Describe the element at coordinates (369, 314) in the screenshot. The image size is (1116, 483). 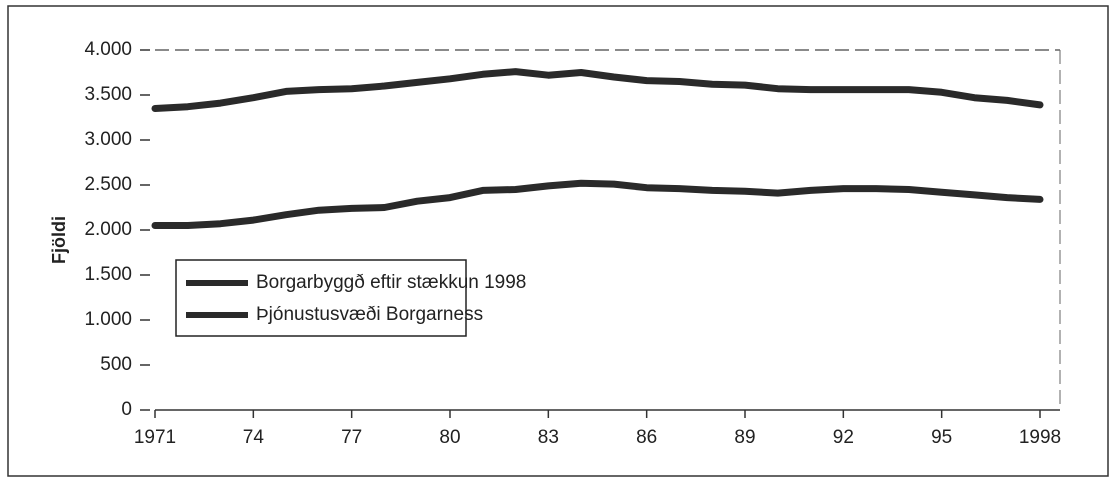
I see `legend-label: Þjónustusvæði Borgarness` at that location.